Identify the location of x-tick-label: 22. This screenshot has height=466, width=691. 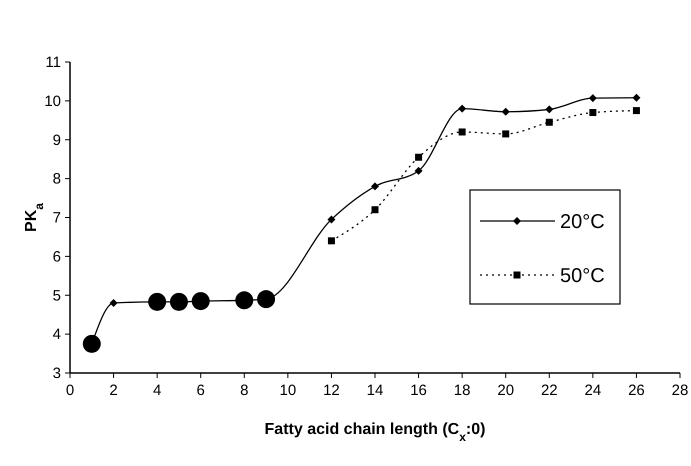
(549, 390).